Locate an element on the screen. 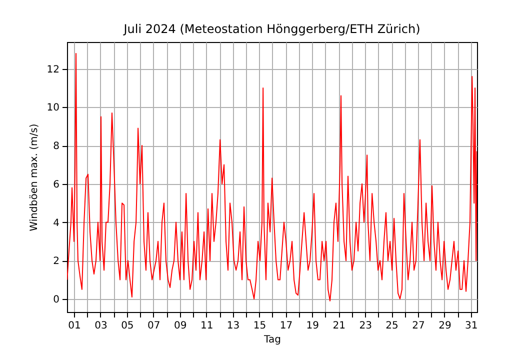 The height and width of the screenshot is (350, 530). x-tick-label: 03 is located at coordinates (101, 326).